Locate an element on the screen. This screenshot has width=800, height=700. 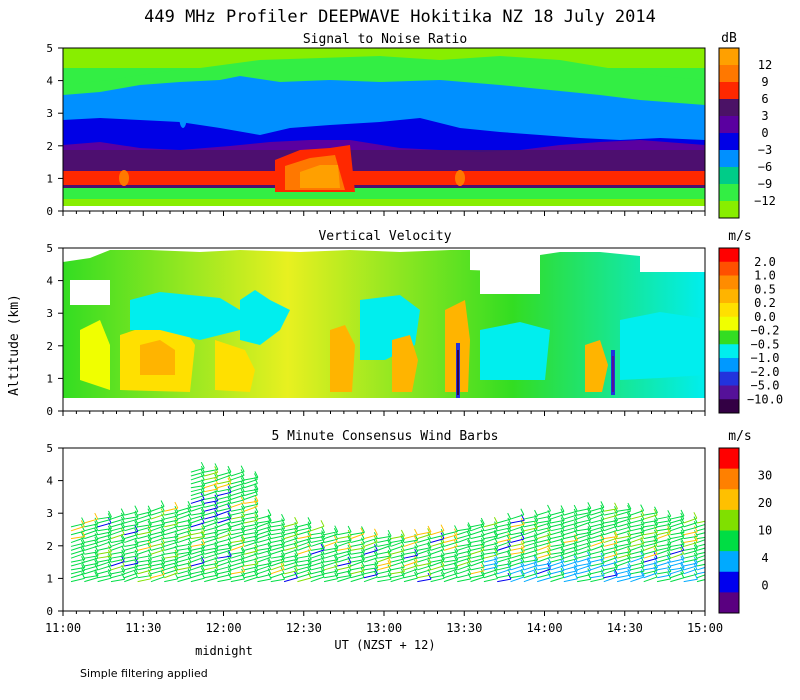
x-tick-label: 11:00 is located at coordinates (63, 628).